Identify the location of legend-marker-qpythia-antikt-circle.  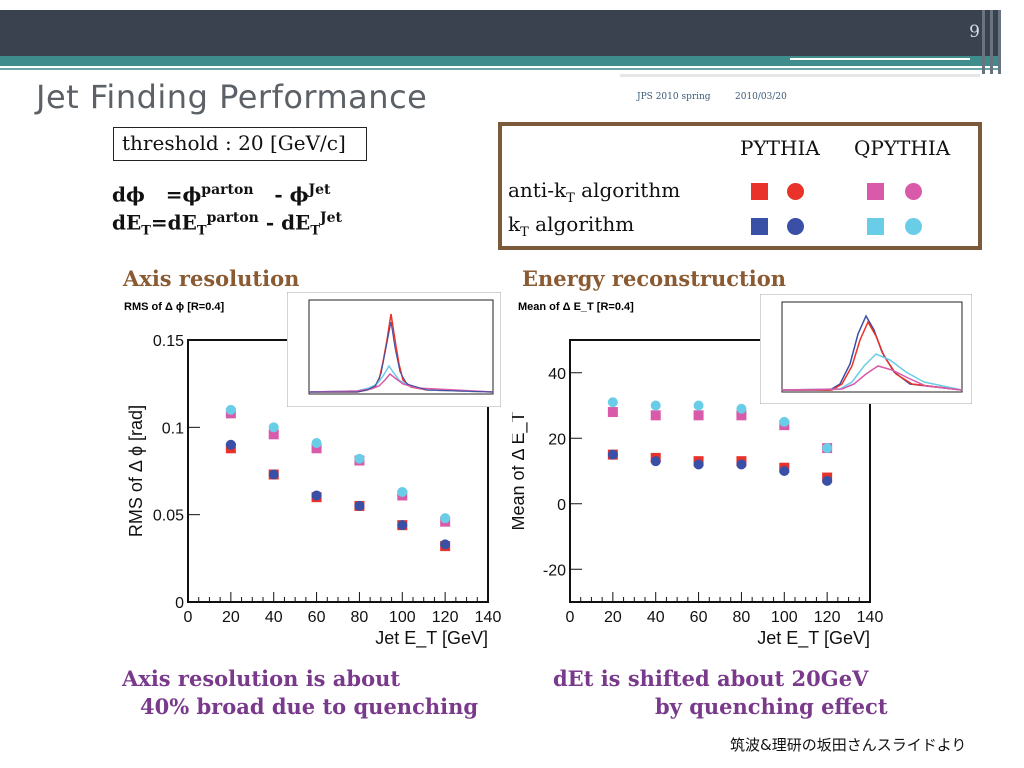
(913, 191).